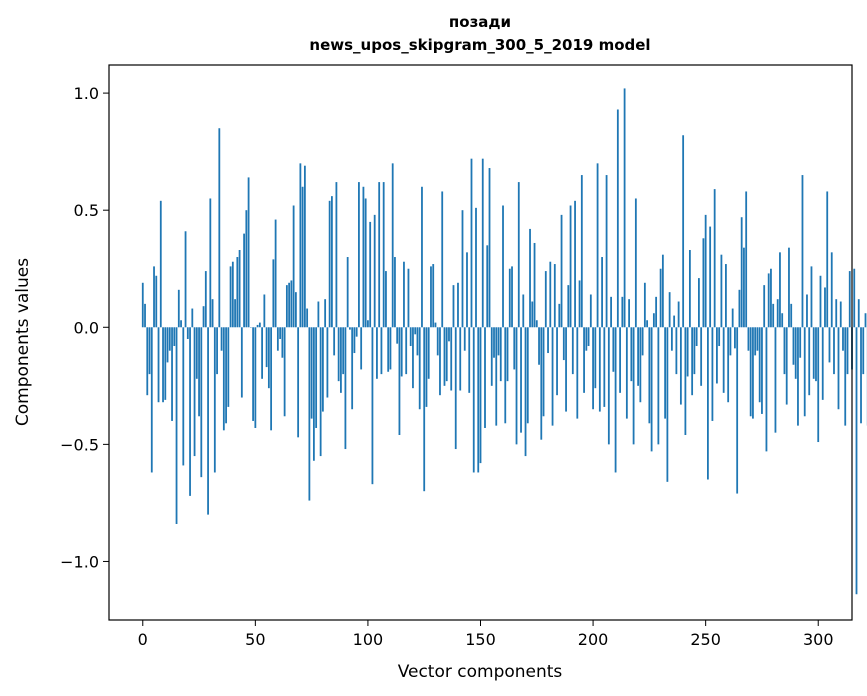 The width and height of the screenshot is (867, 696). What do you see at coordinates (143, 639) in the screenshot?
I see `x-tick-label-0: 0` at bounding box center [143, 639].